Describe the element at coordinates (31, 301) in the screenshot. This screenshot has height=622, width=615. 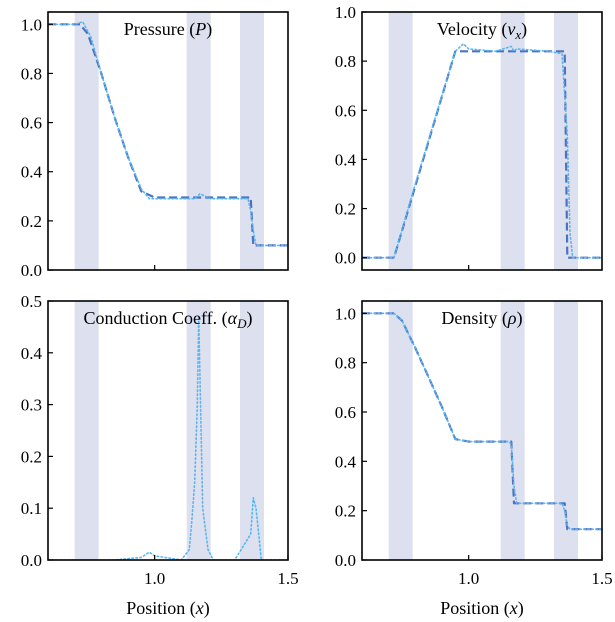
I see `y-tick-label: 0.5` at that location.